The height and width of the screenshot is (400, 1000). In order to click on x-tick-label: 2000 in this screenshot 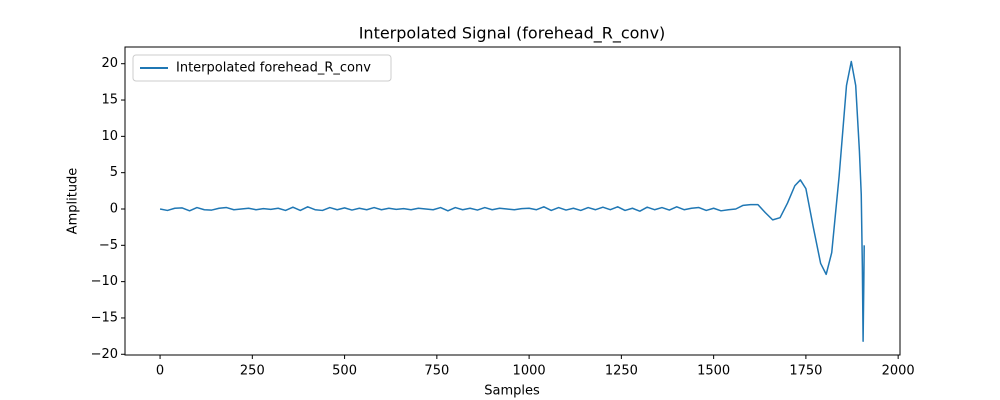, I will do `click(898, 371)`.